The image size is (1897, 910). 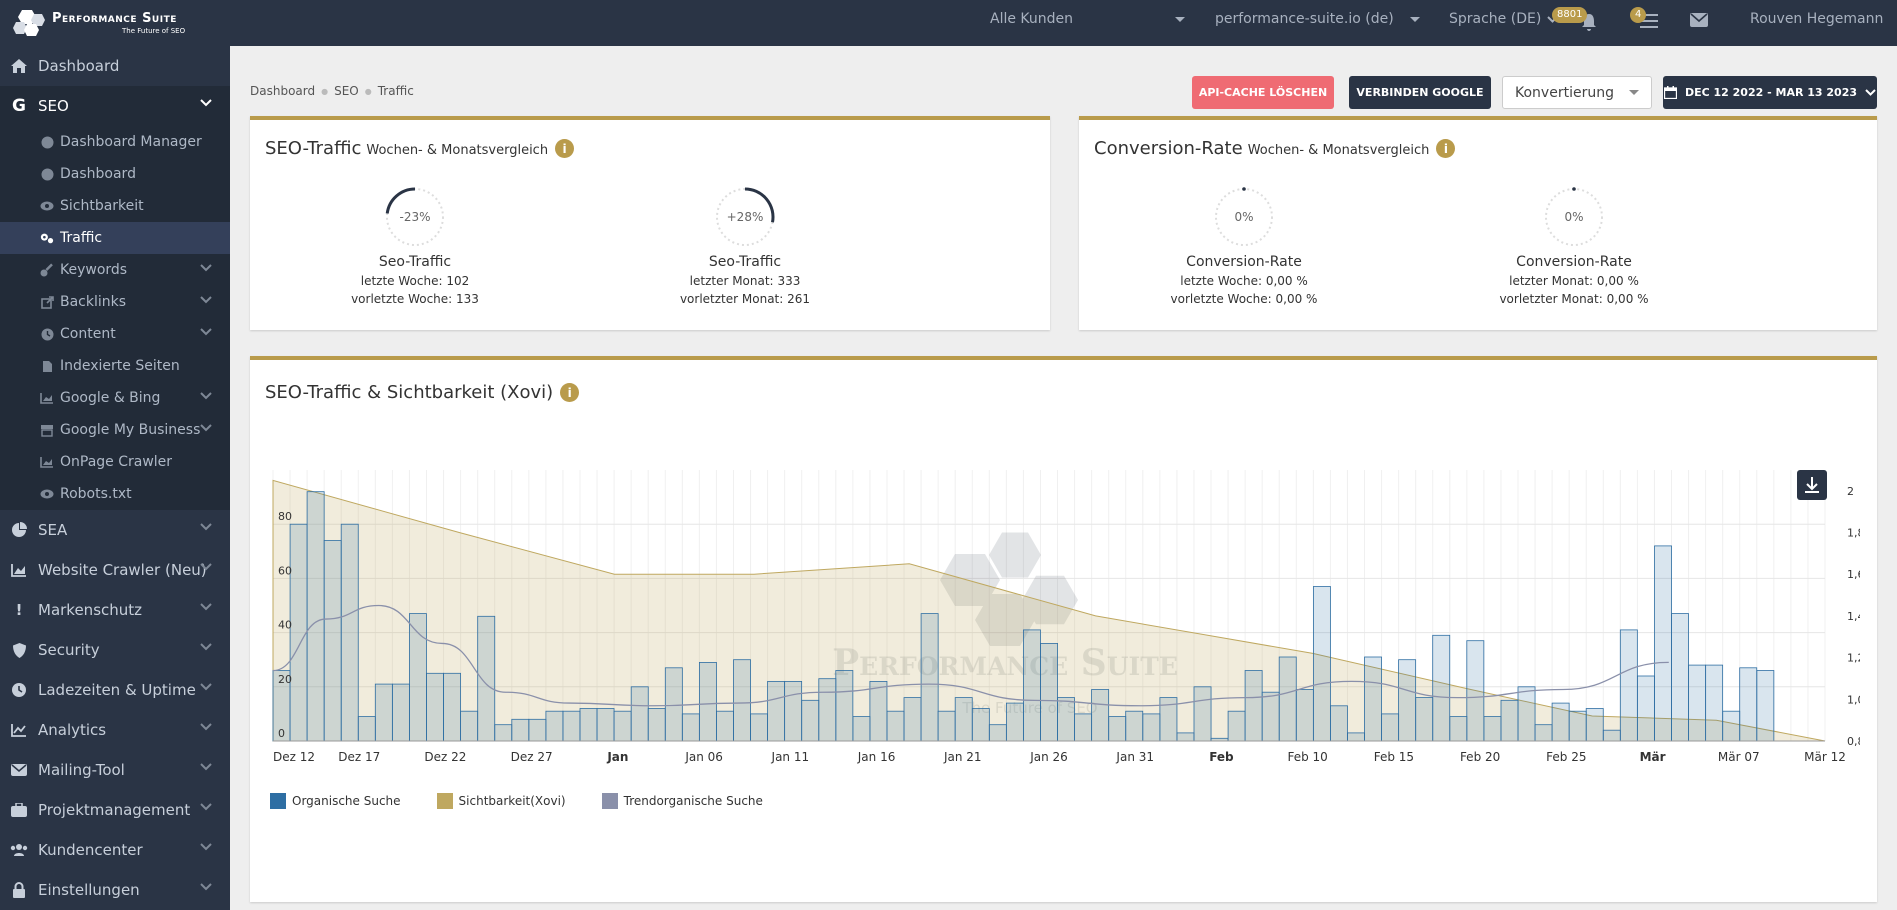 What do you see at coordinates (19, 850) in the screenshot?
I see `users-icon` at bounding box center [19, 850].